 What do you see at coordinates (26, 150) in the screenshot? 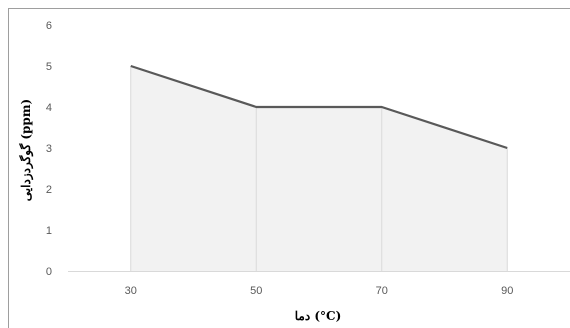
I see `y-axis-title: گوگردزدایی (ppm)` at bounding box center [26, 150].